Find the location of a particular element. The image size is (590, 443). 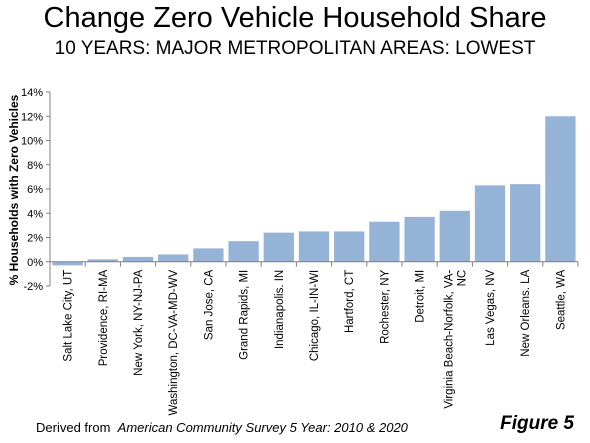

x-category-label: Grand Rapids, MI is located at coordinates (245, 315).